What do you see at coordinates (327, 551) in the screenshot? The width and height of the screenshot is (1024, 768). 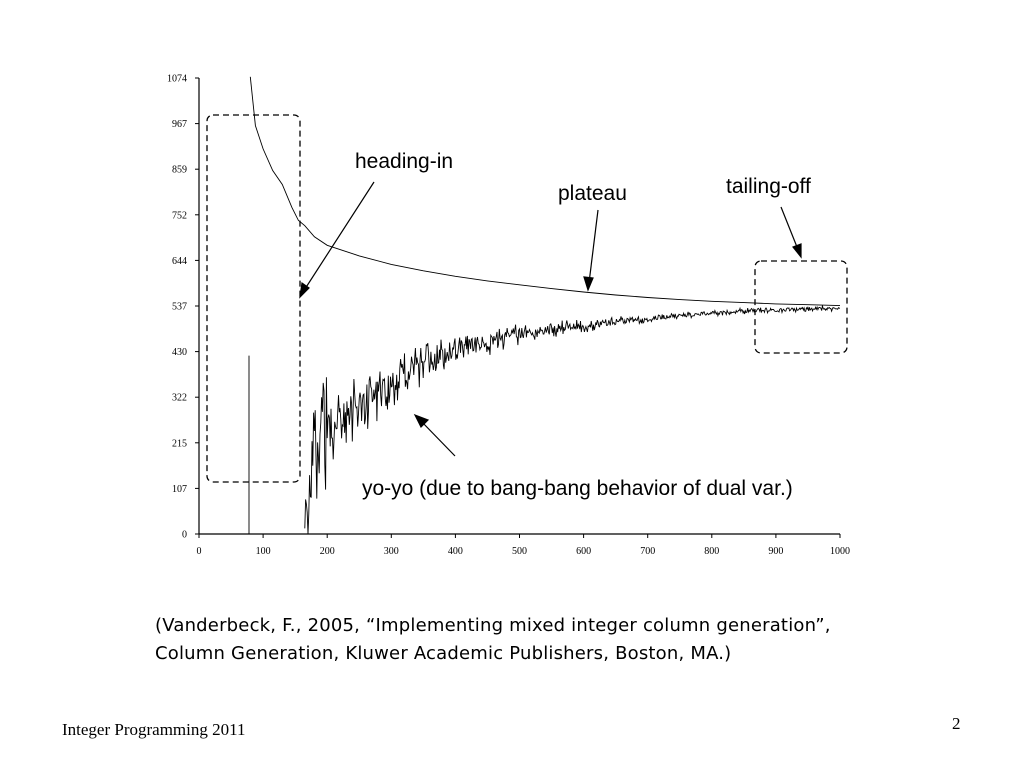 I see `x-tick-label: 200` at bounding box center [327, 551].